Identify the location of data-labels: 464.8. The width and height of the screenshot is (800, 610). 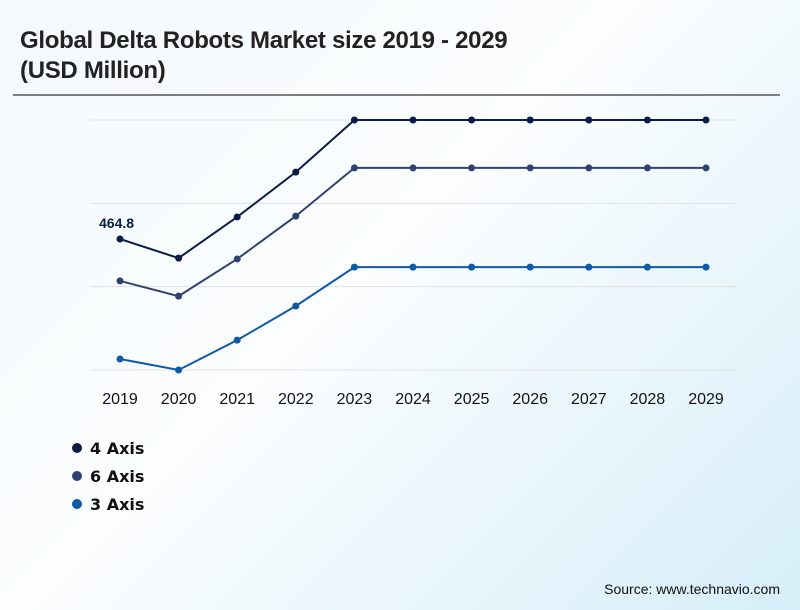
(116, 223).